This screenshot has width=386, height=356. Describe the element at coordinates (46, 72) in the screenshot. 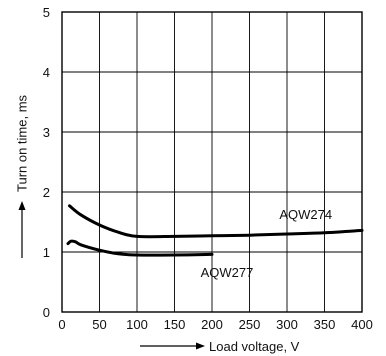

I see `y-tick-label-4: 4` at that location.